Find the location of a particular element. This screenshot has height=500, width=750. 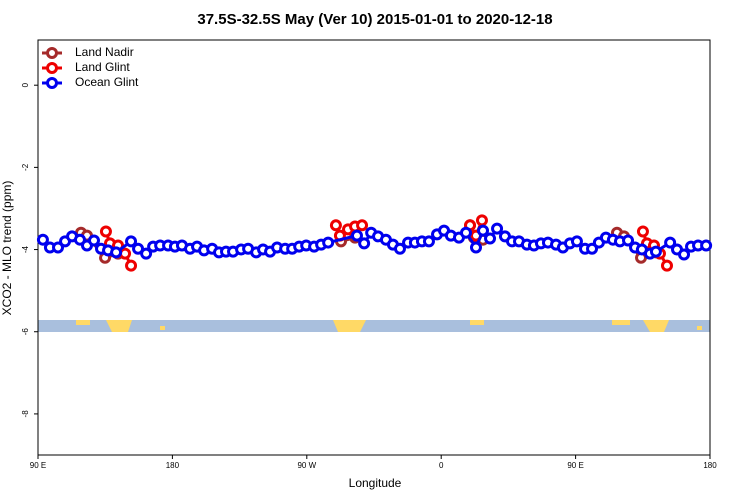

y-tick-label: -6 is located at coordinates (25, 332).